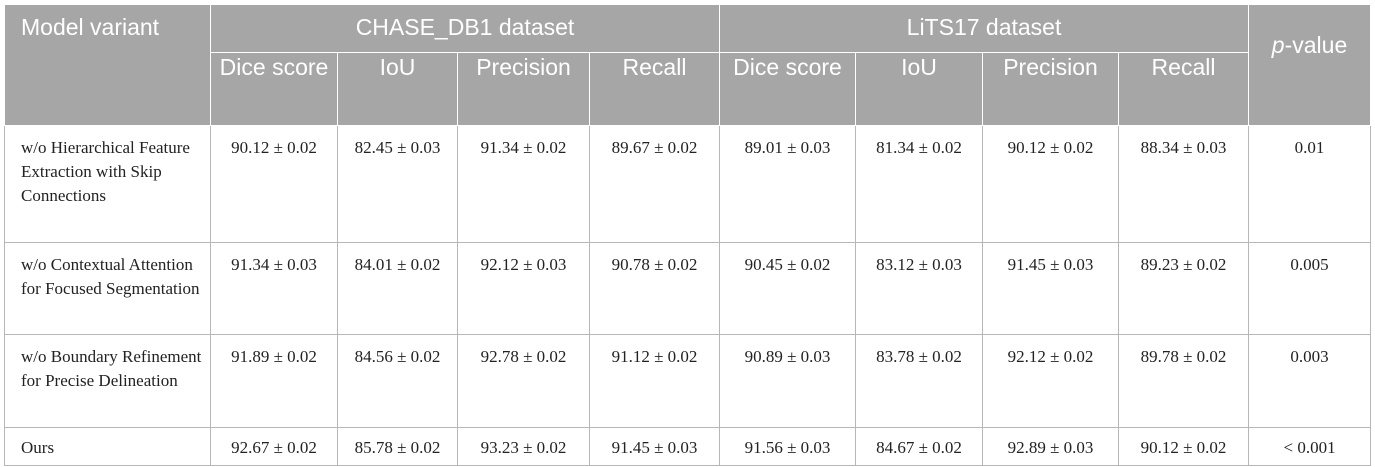  I want to click on p-value-cell: 0.003, so click(1310, 381).